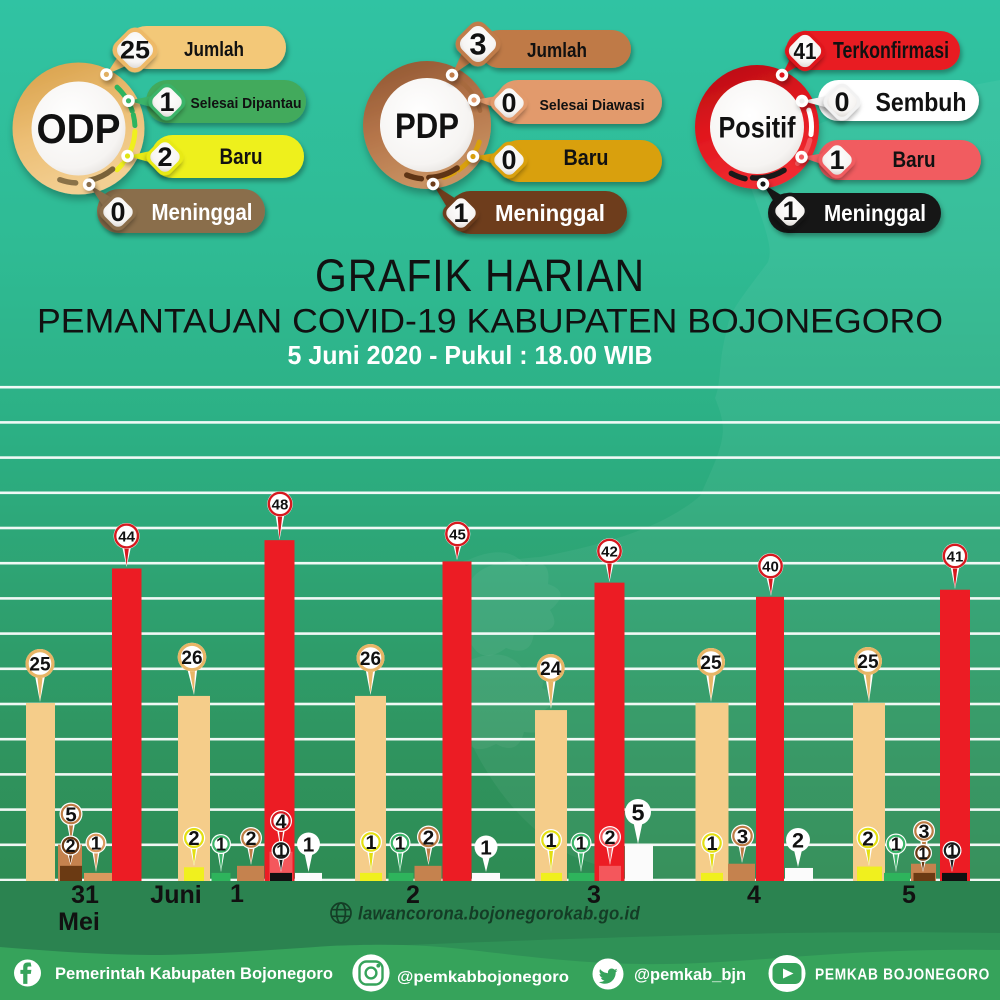  I want to click on svg-text: 24, so click(551, 669).